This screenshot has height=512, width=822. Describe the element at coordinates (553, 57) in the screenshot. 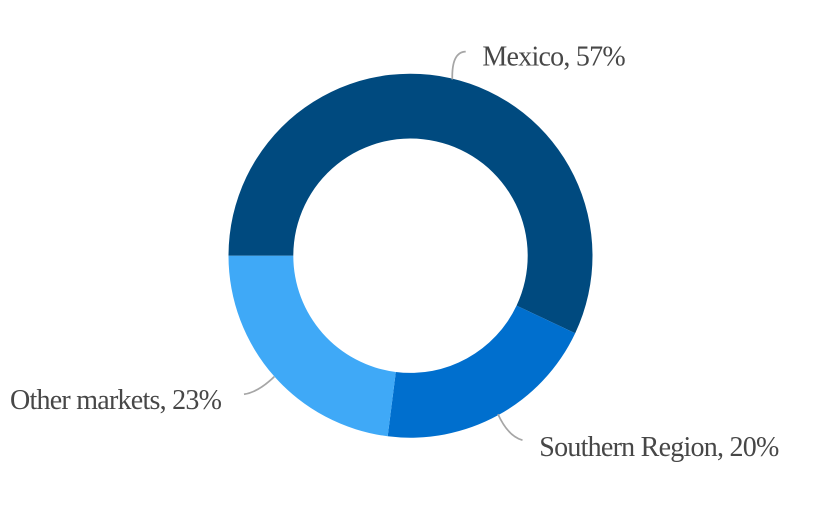

I see `svg-text: Mexico, 57%` at that location.